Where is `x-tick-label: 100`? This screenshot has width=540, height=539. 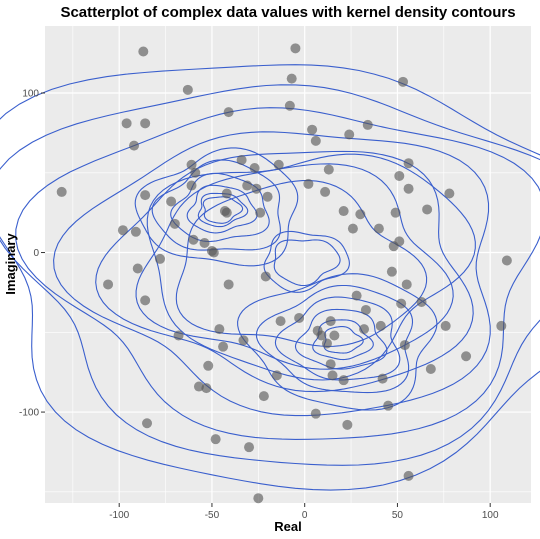 x-tick-label: 100 is located at coordinates (490, 515).